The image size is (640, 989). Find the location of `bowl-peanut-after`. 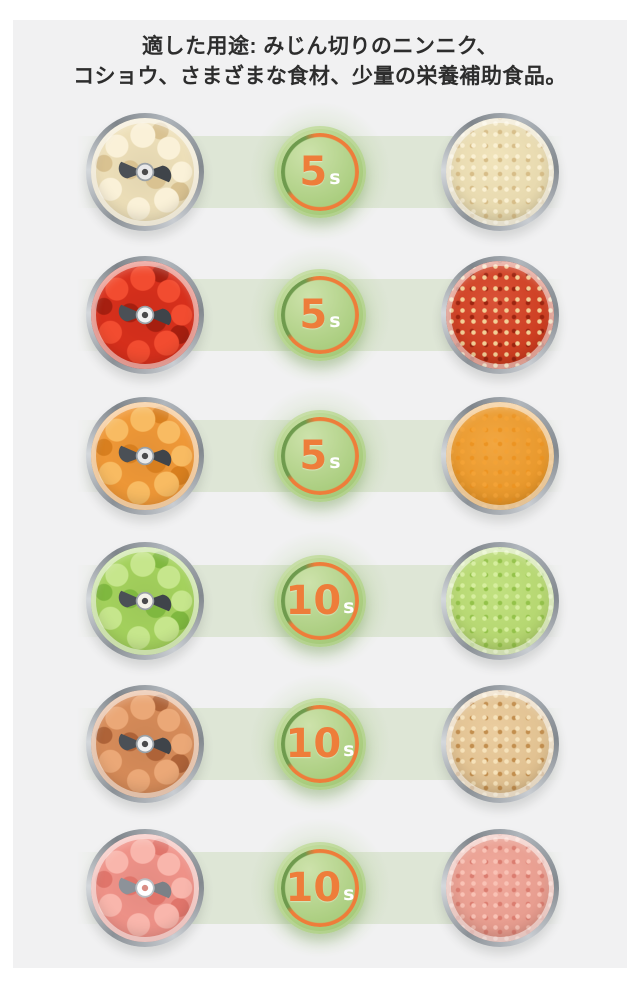

bowl-peanut-after is located at coordinates (500, 744).